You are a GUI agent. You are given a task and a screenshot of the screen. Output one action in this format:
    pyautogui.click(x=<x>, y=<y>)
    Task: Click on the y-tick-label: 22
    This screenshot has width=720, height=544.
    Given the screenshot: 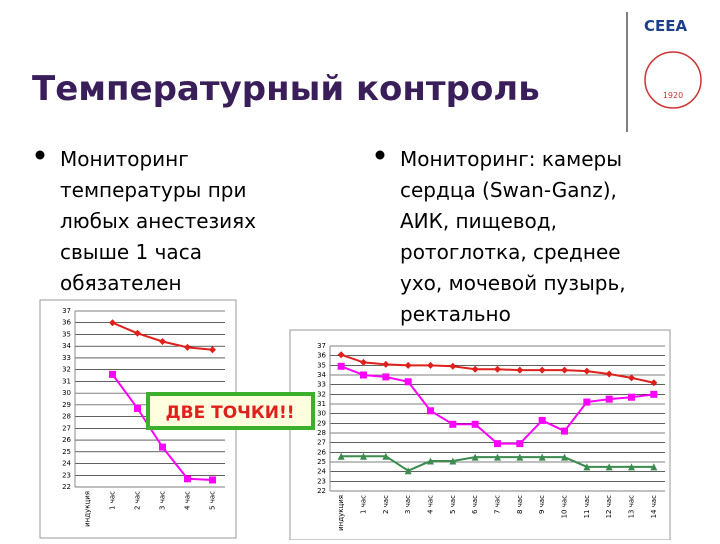 What is the action you would take?
    pyautogui.click(x=321, y=491)
    